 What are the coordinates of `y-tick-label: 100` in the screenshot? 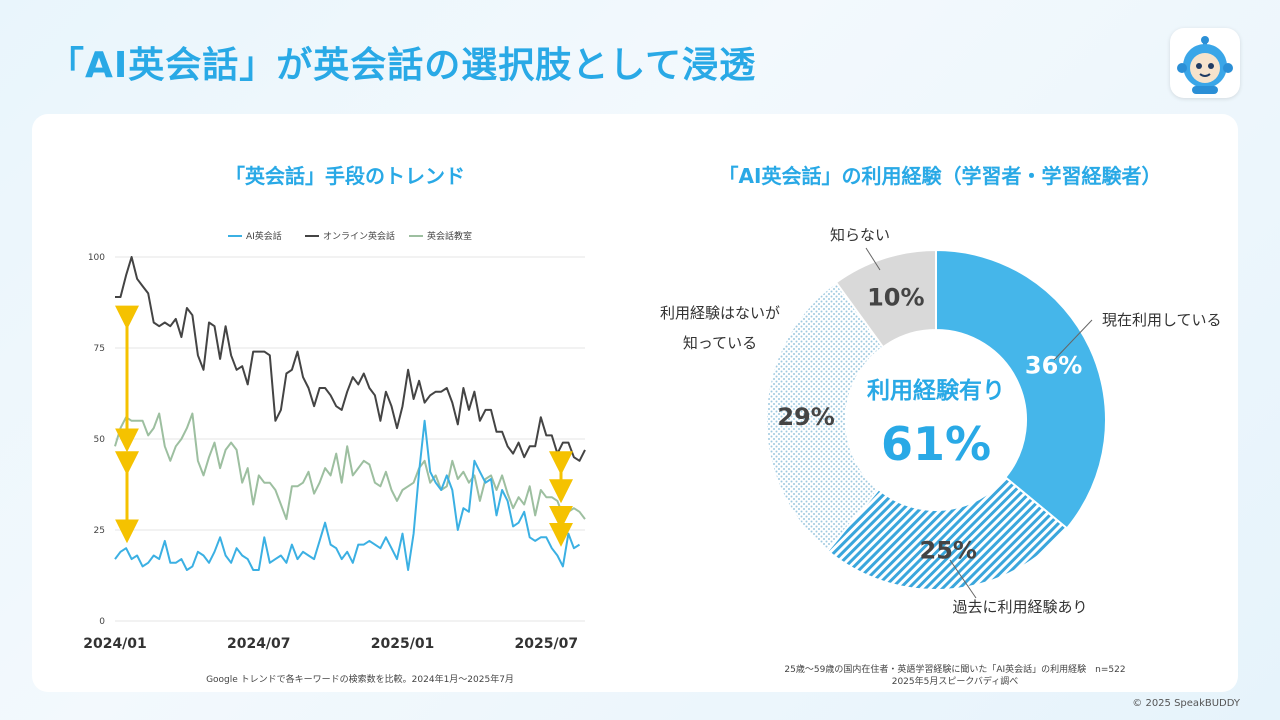 It's located at (96, 258).